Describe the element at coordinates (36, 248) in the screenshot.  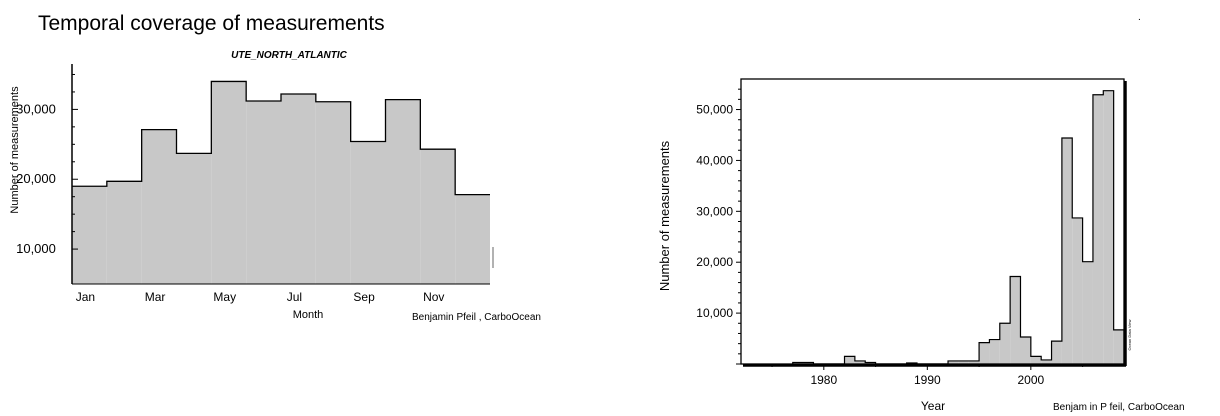
I see `left-y-tick-label: 10,000` at that location.